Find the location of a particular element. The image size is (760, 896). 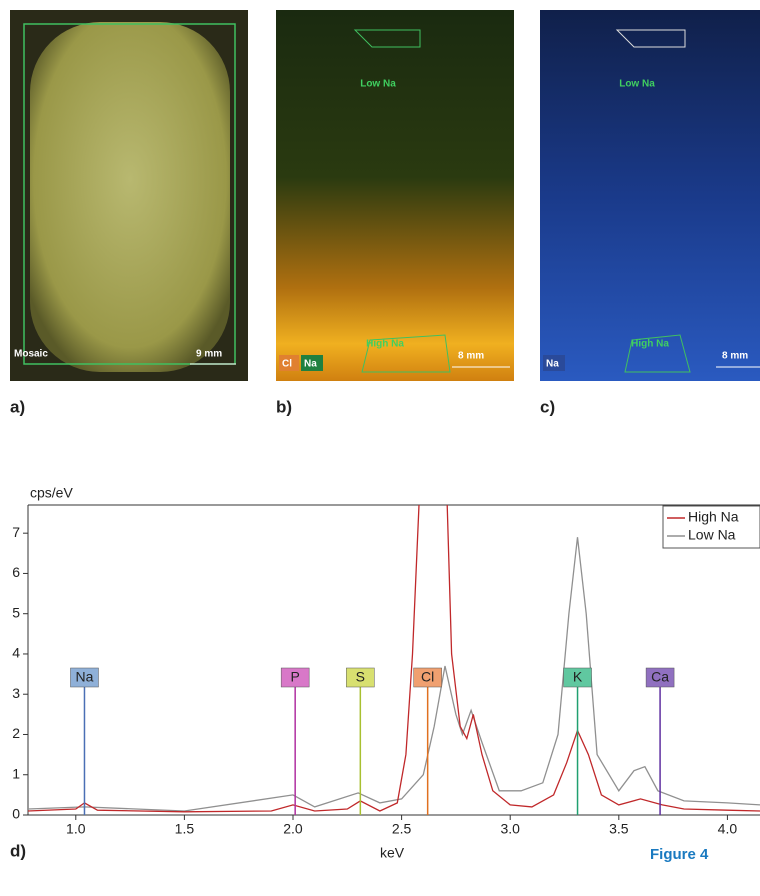

x-tick-label: 4.0 is located at coordinates (728, 829).